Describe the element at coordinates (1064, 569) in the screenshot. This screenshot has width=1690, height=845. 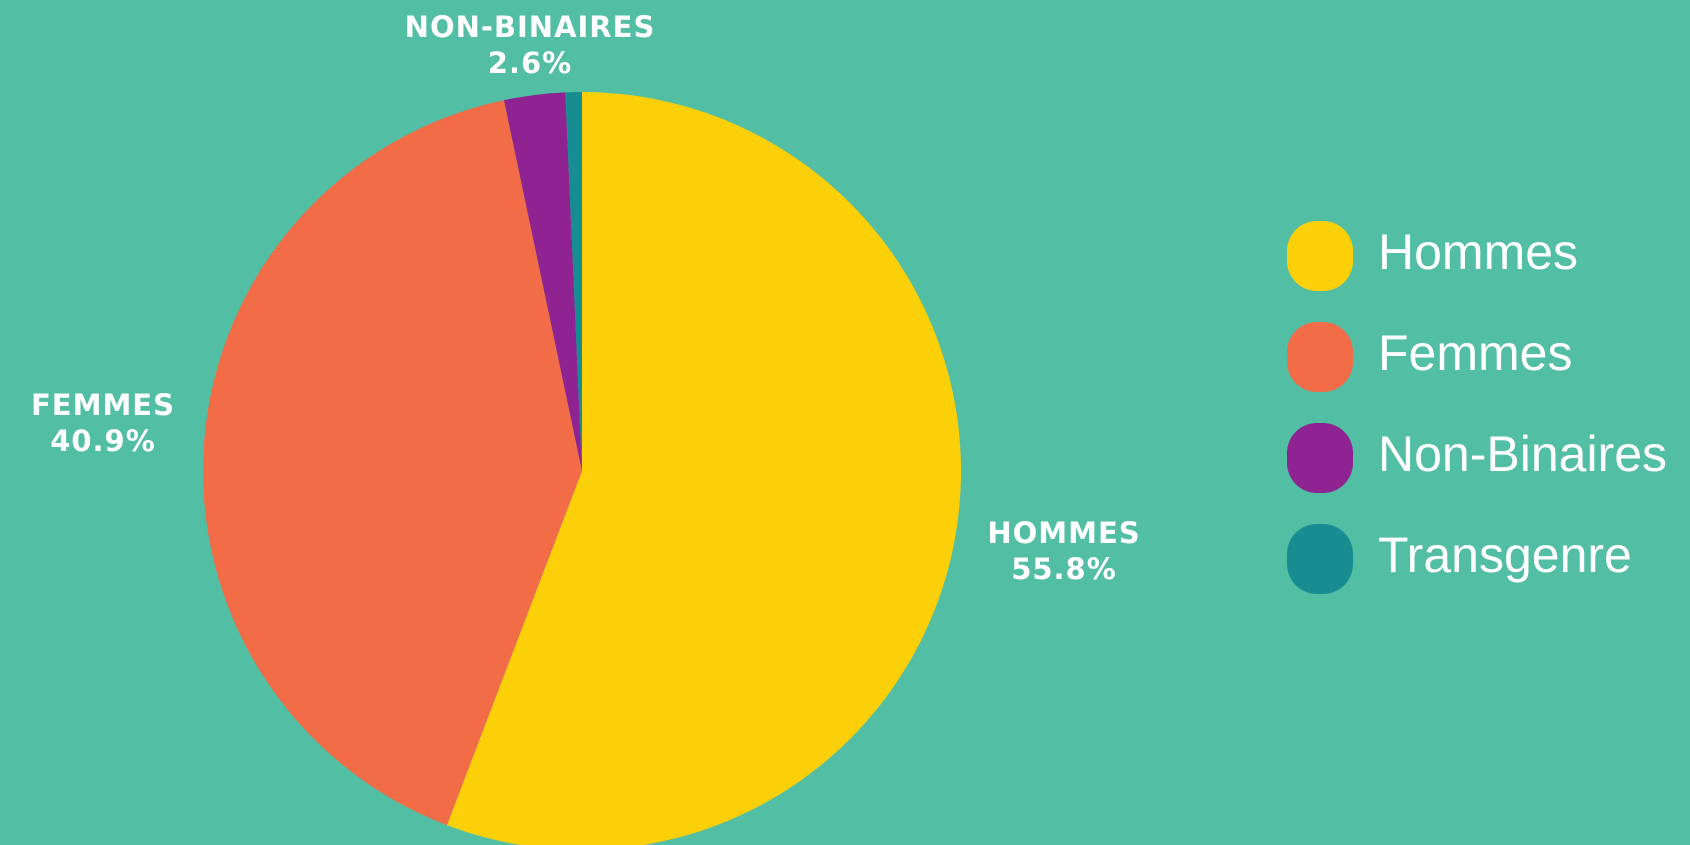
I see `slice-value-label: 55.8%` at that location.